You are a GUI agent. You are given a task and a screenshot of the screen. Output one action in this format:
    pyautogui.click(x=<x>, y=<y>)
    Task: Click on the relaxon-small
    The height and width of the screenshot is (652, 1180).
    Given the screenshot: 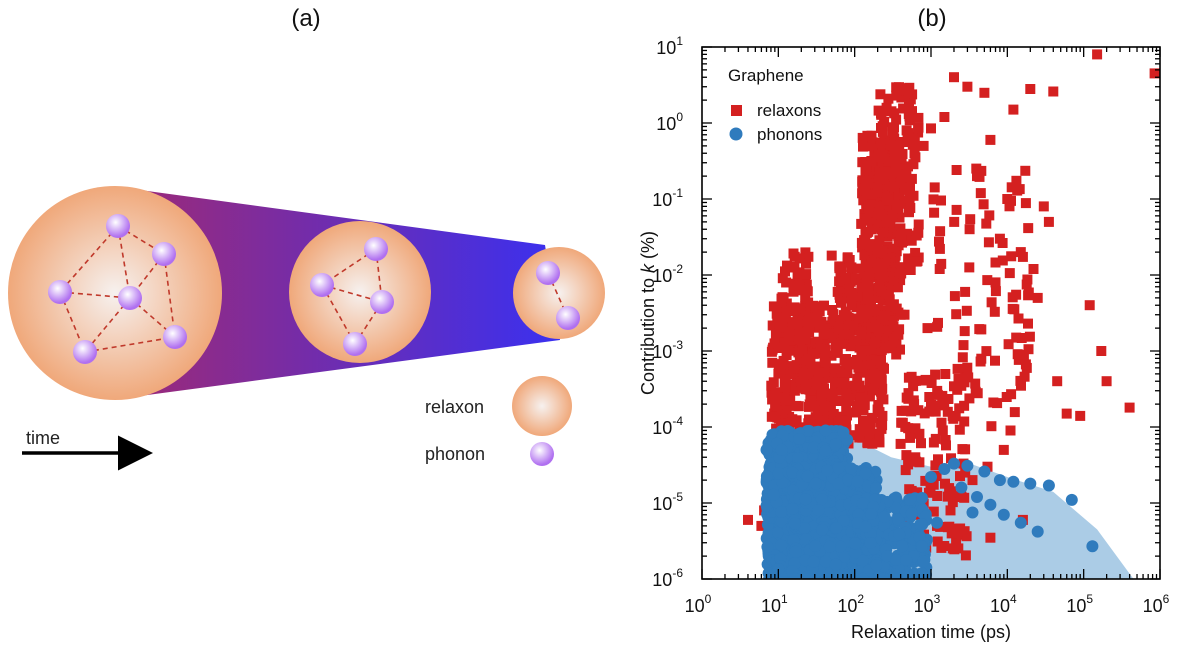 What is the action you would take?
    pyautogui.click(x=559, y=293)
    